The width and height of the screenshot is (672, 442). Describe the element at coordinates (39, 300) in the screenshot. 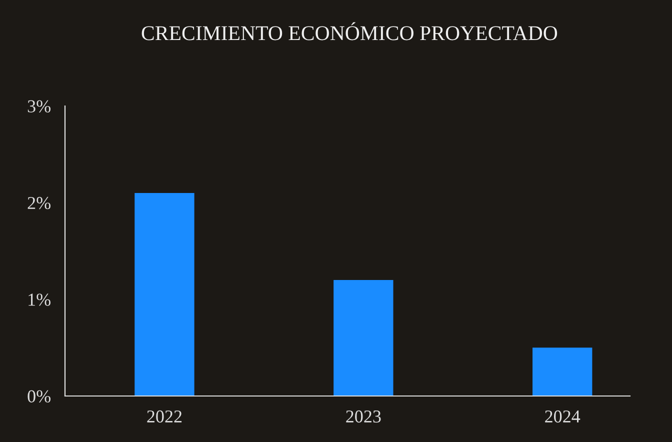

I see `y-tick-label: 1%` at that location.